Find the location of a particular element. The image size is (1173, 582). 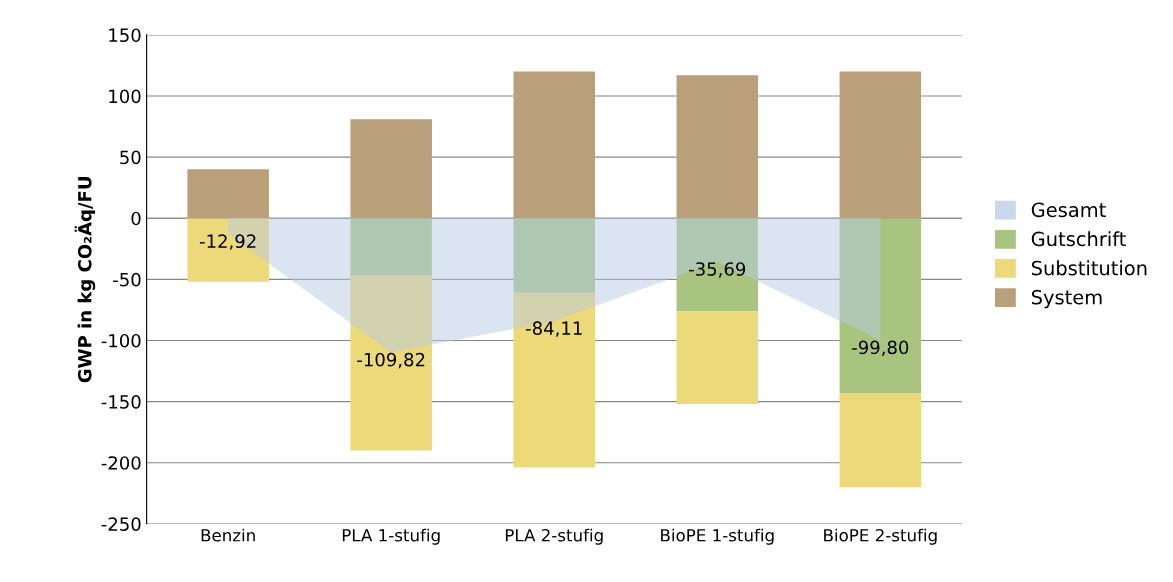

y-tick-label: -200 is located at coordinates (121, 463).